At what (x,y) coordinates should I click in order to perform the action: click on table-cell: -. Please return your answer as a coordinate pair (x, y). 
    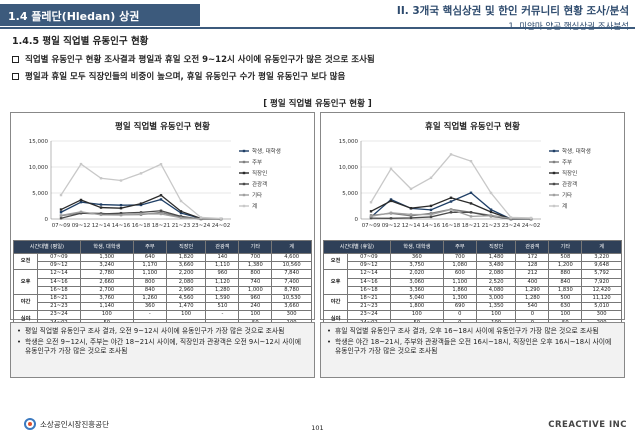
    Looking at the image, I should click on (222, 315).